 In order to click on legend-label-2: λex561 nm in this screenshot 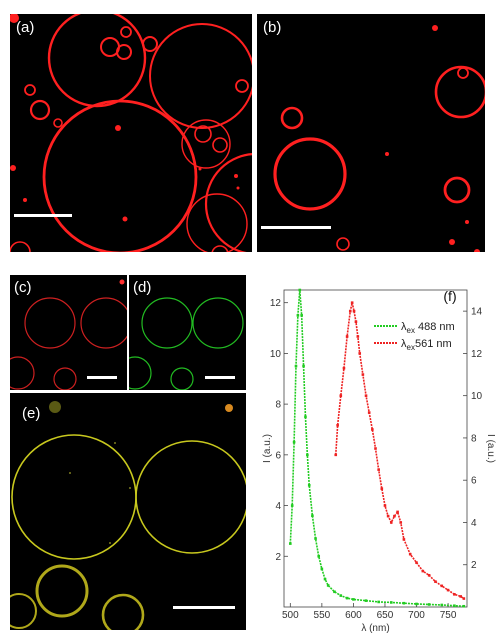, I will do `click(426, 345)`.